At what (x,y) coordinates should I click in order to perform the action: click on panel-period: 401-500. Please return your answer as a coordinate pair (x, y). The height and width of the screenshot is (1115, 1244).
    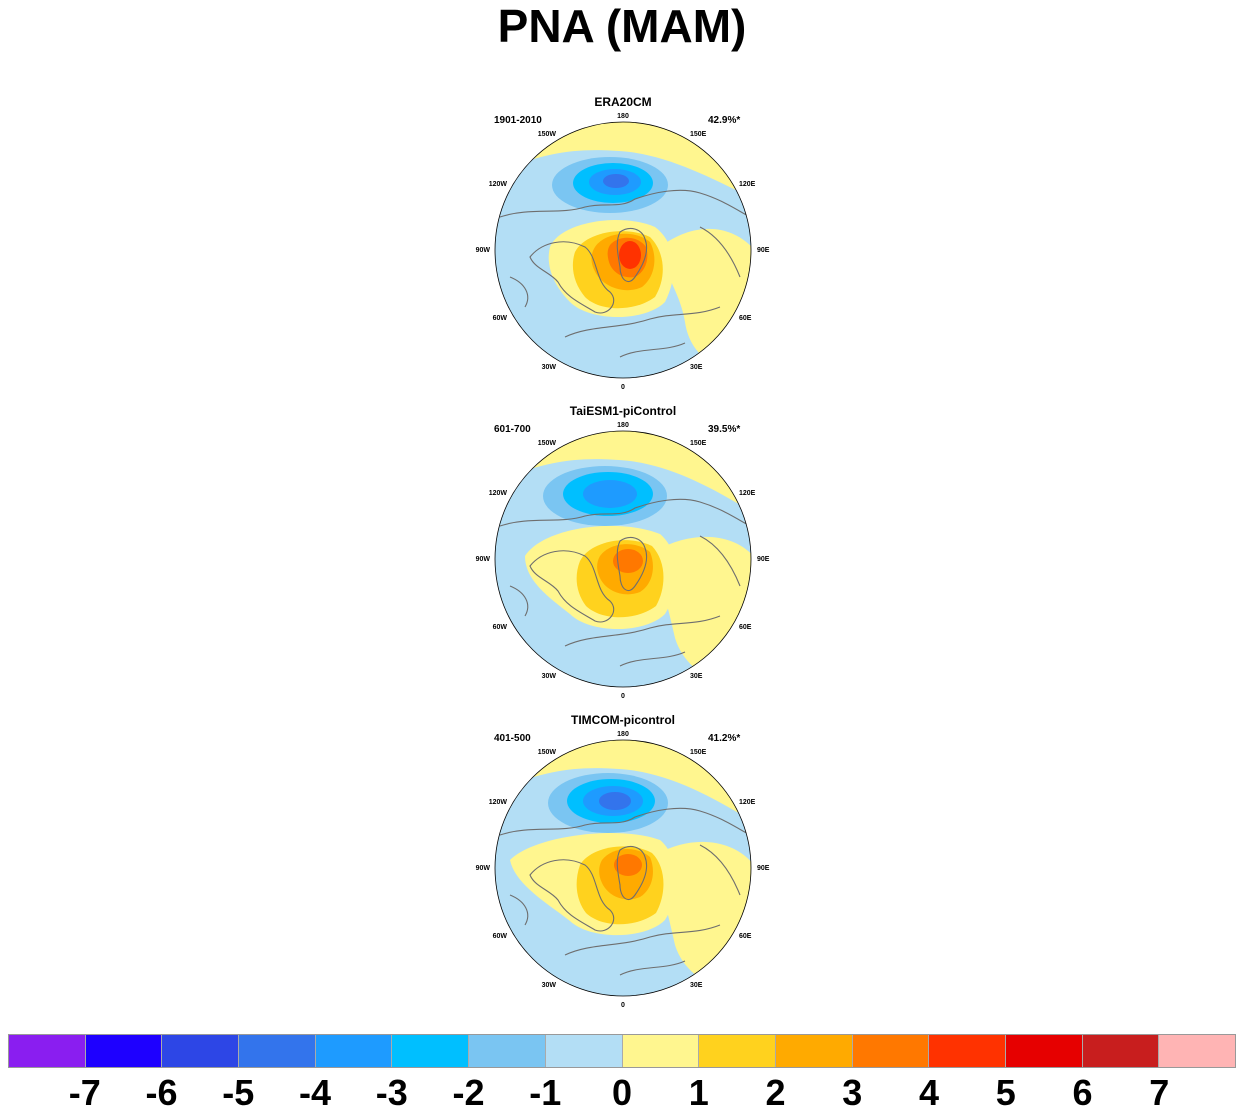
    Looking at the image, I should click on (512, 738).